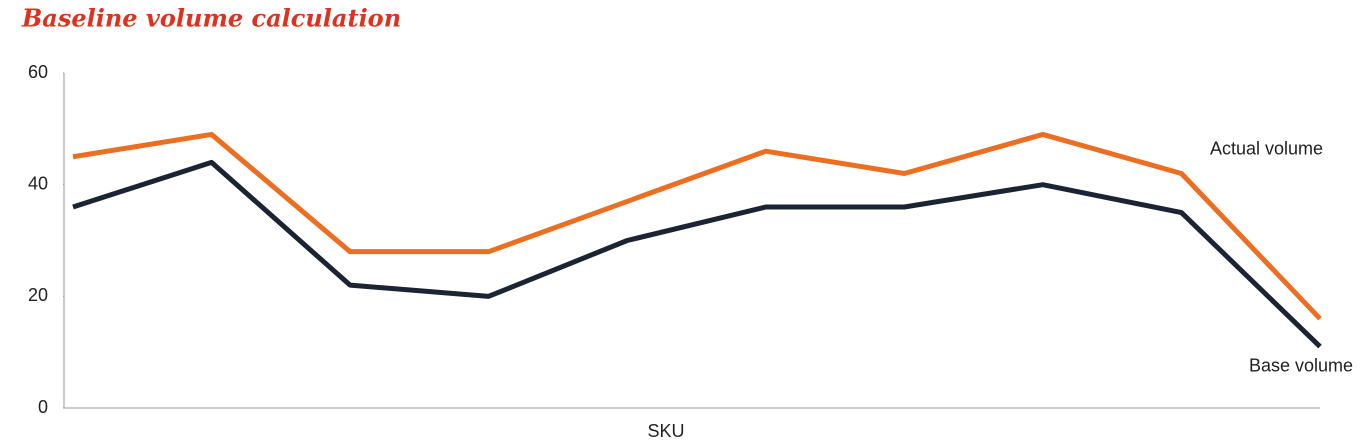 This screenshot has width=1371, height=447. Describe the element at coordinates (1301, 365) in the screenshot. I see `series-label: Base volume` at that location.